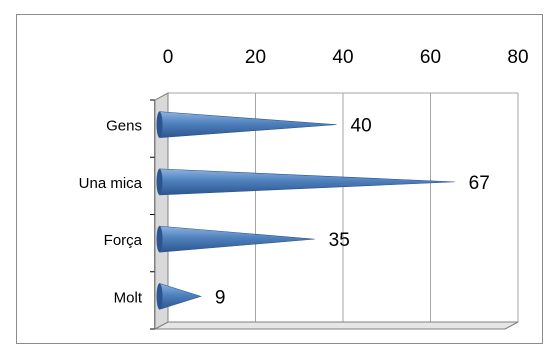 This screenshot has width=550, height=344. I want to click on category-label: Molt, so click(128, 297).